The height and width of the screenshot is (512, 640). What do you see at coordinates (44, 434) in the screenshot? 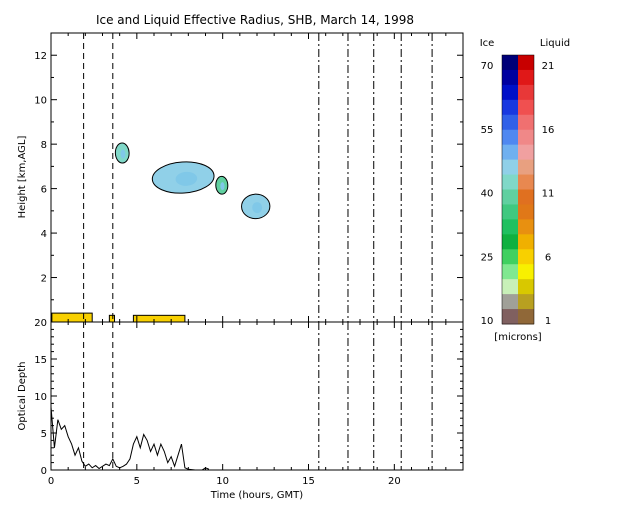
I see `optical-depth-tick-label: 5` at bounding box center [44, 434].